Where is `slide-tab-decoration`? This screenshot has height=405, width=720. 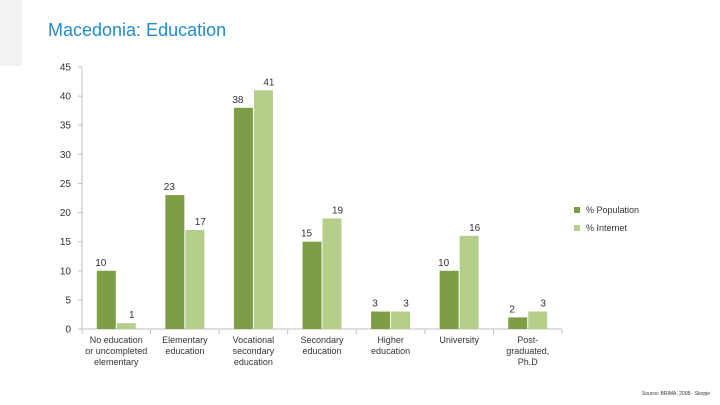
slide-tab-decoration is located at coordinates (11, 33).